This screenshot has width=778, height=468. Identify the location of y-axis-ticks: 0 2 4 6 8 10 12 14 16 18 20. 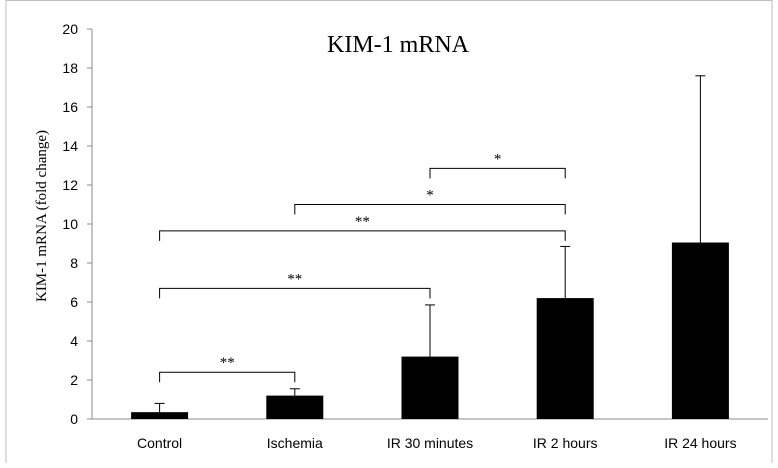
(77, 224).